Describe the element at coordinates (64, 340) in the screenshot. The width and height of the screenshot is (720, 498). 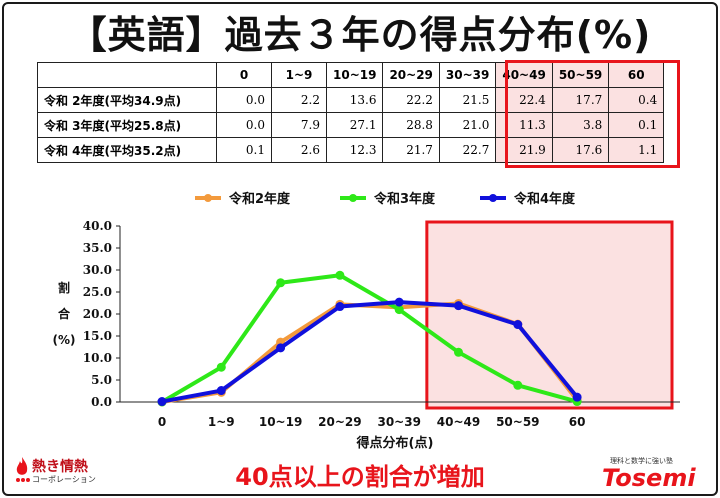
I see `y-axis-label: (%)` at that location.